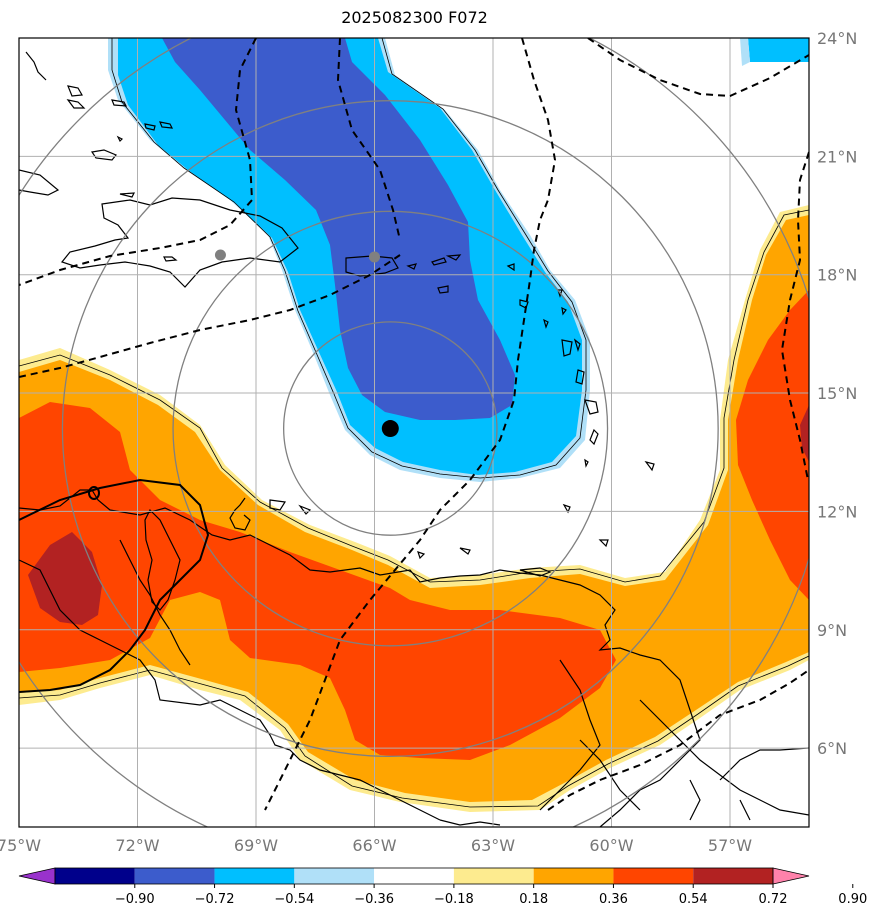 This screenshot has width=879, height=924. Describe the element at coordinates (20, 845) in the screenshot. I see `lon-label-0: 75°W` at that location.